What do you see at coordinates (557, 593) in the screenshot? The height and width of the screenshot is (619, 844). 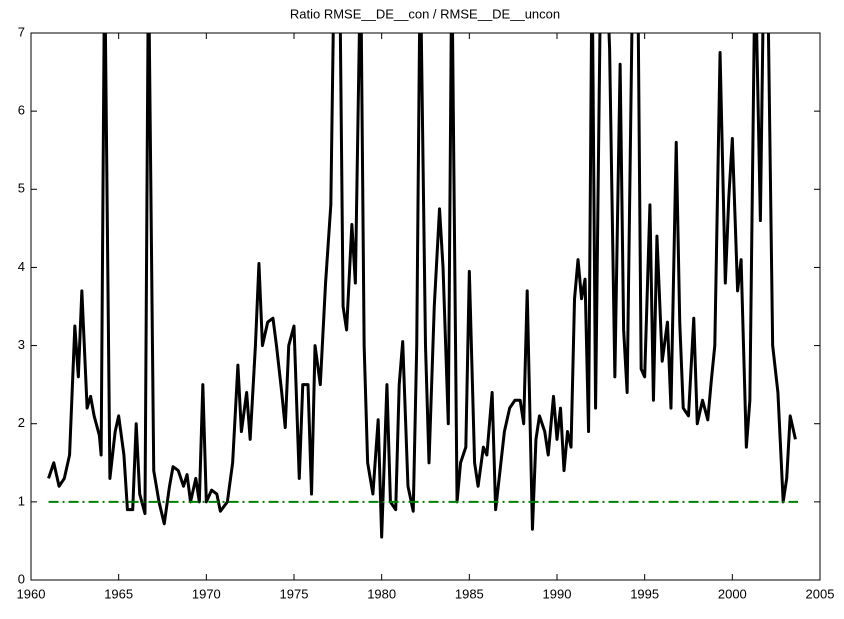 I see `x-tick-label: 1990` at bounding box center [557, 593].